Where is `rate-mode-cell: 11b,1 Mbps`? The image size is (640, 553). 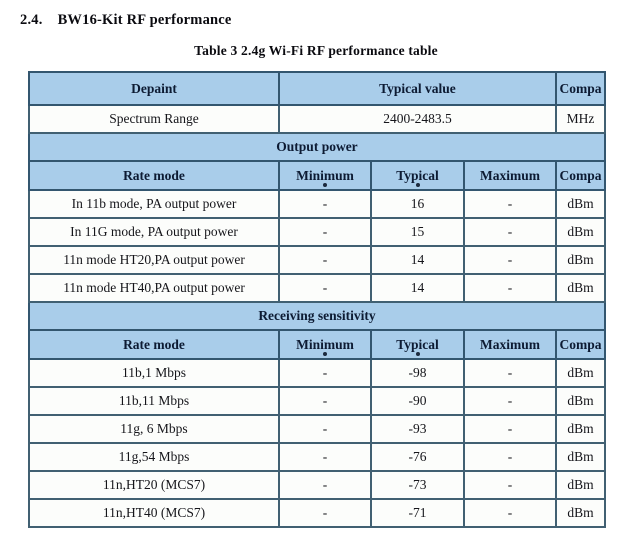 rate-mode-cell: 11b,1 Mbps is located at coordinates (154, 373).